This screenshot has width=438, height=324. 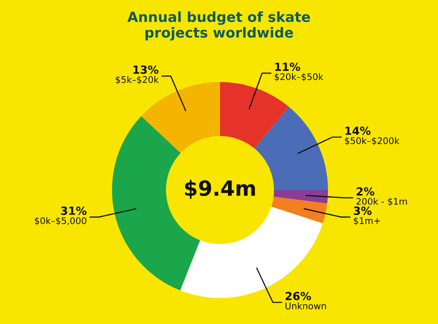 I want to click on slice-label: $20k–$50k, so click(x=299, y=77).